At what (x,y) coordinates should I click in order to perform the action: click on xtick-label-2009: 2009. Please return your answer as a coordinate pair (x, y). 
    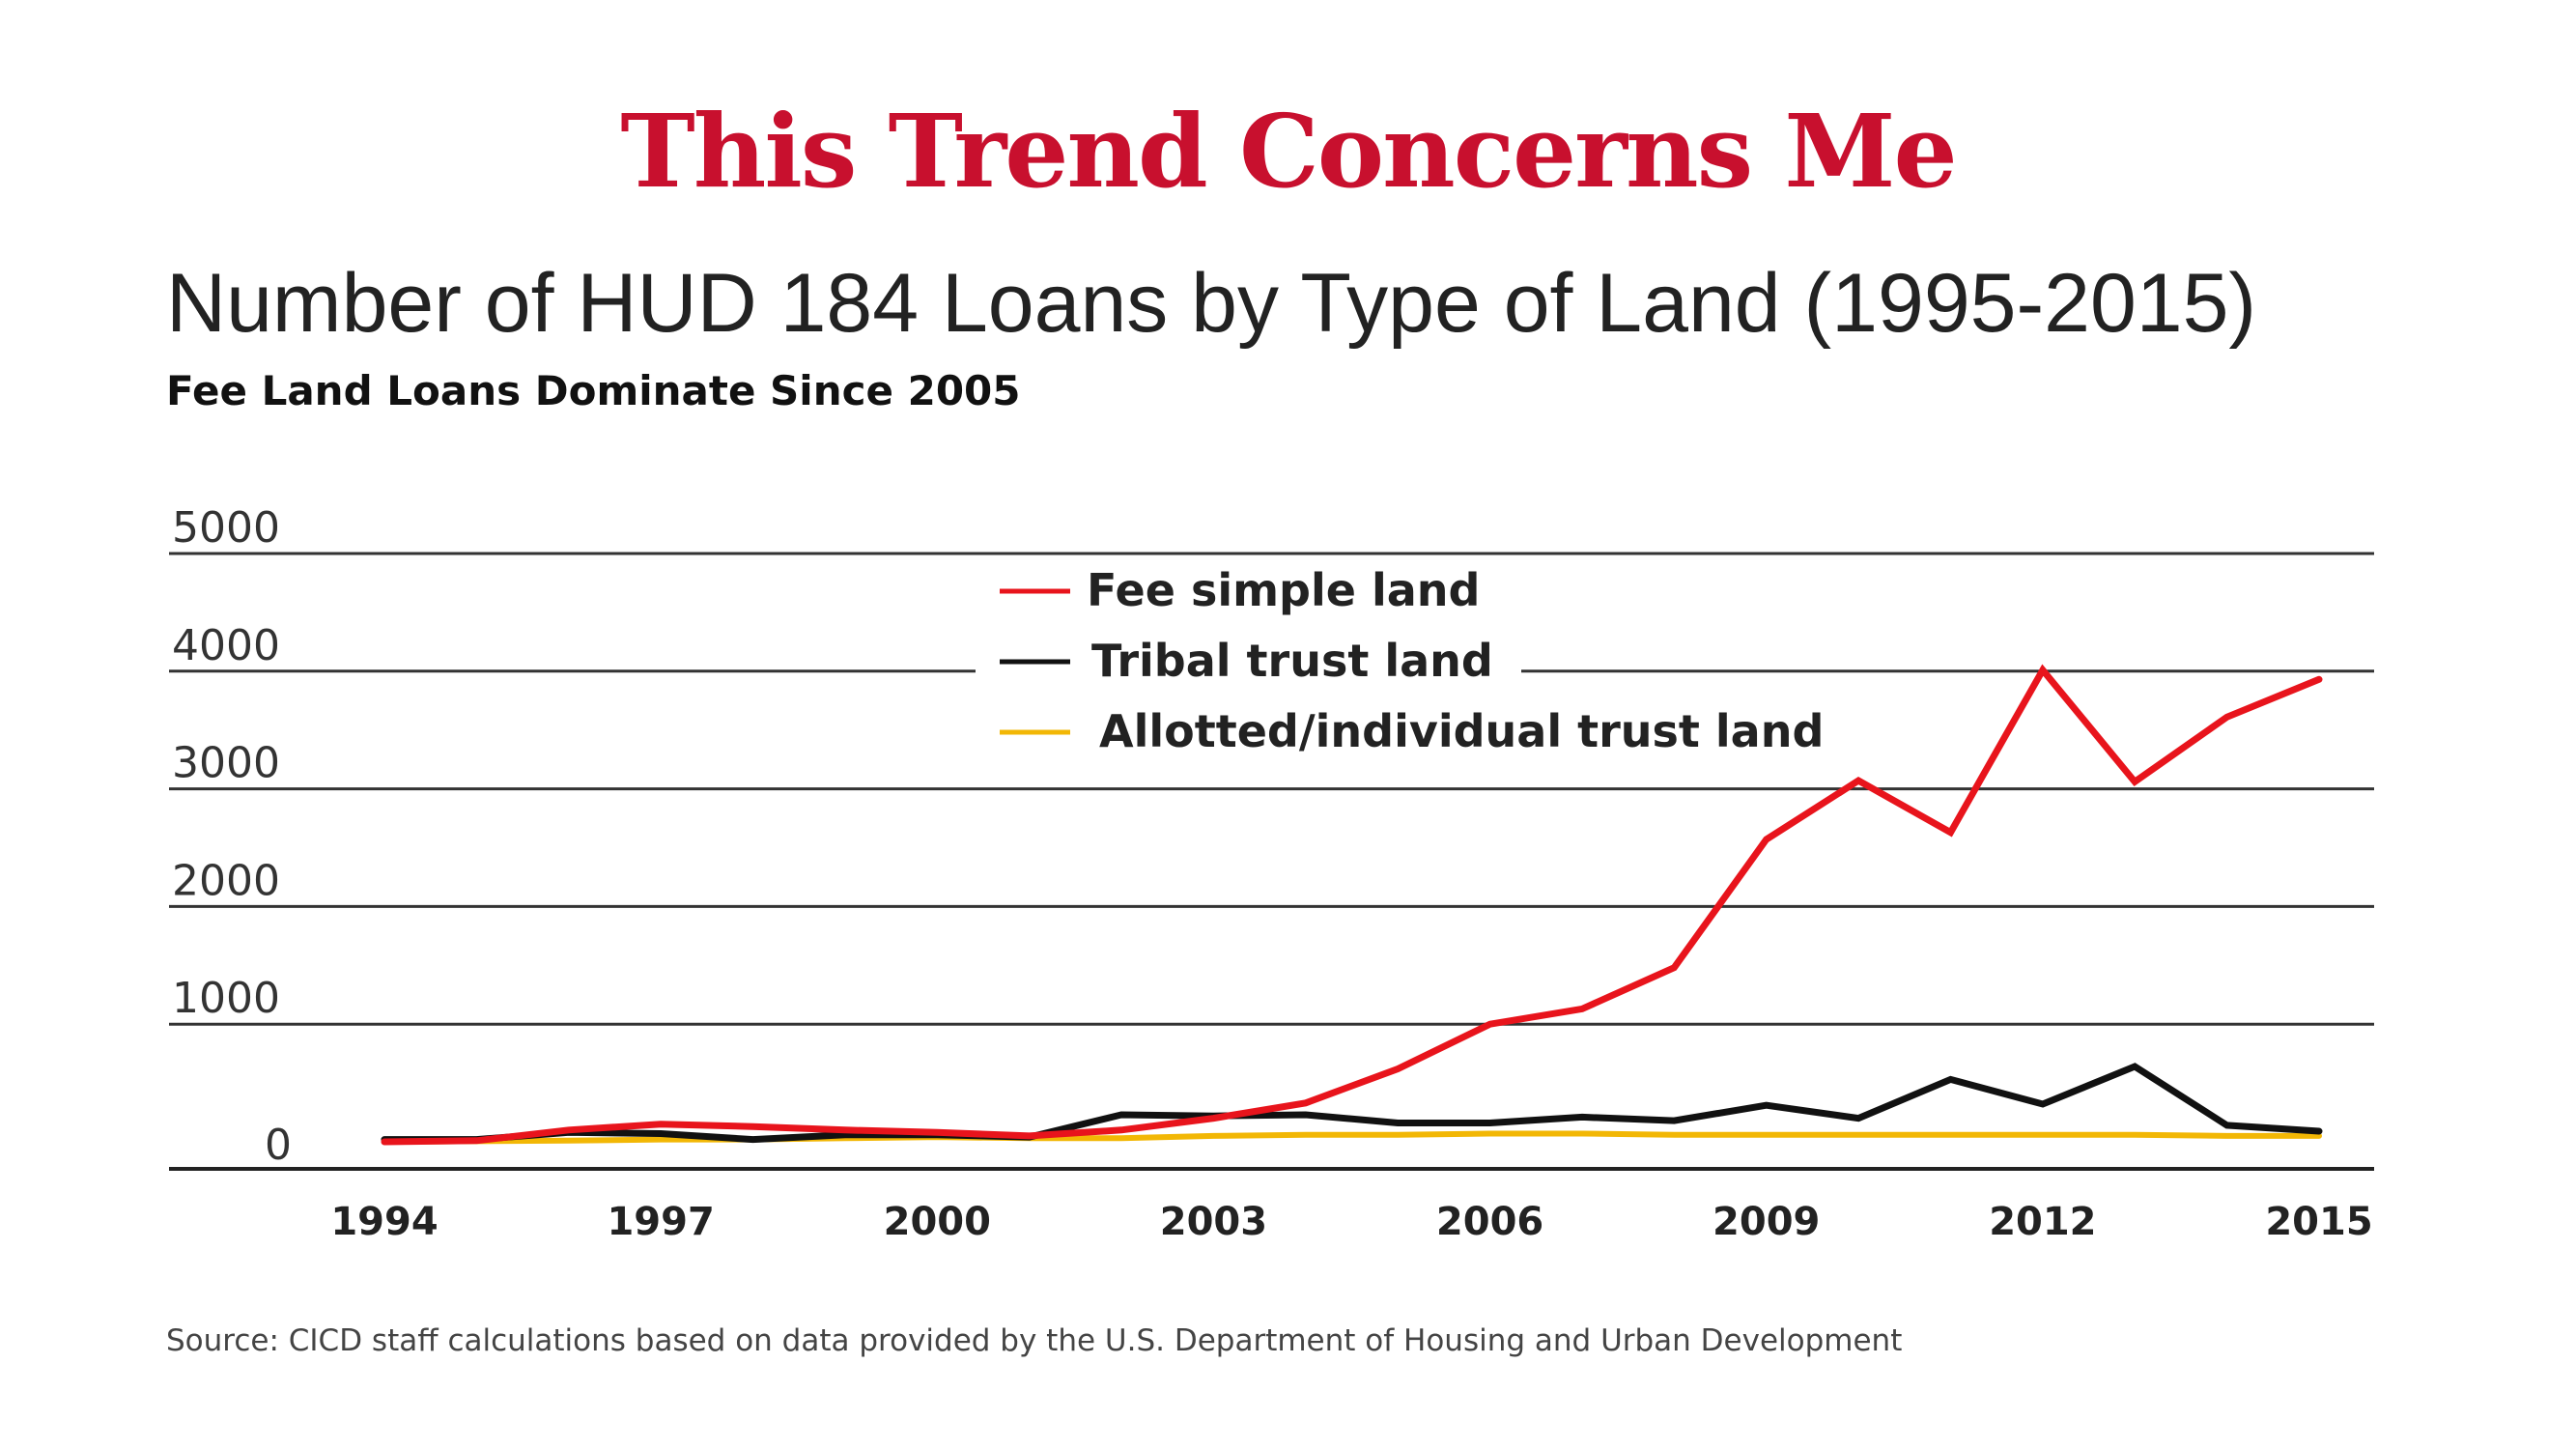
    Looking at the image, I should click on (1766, 1222).